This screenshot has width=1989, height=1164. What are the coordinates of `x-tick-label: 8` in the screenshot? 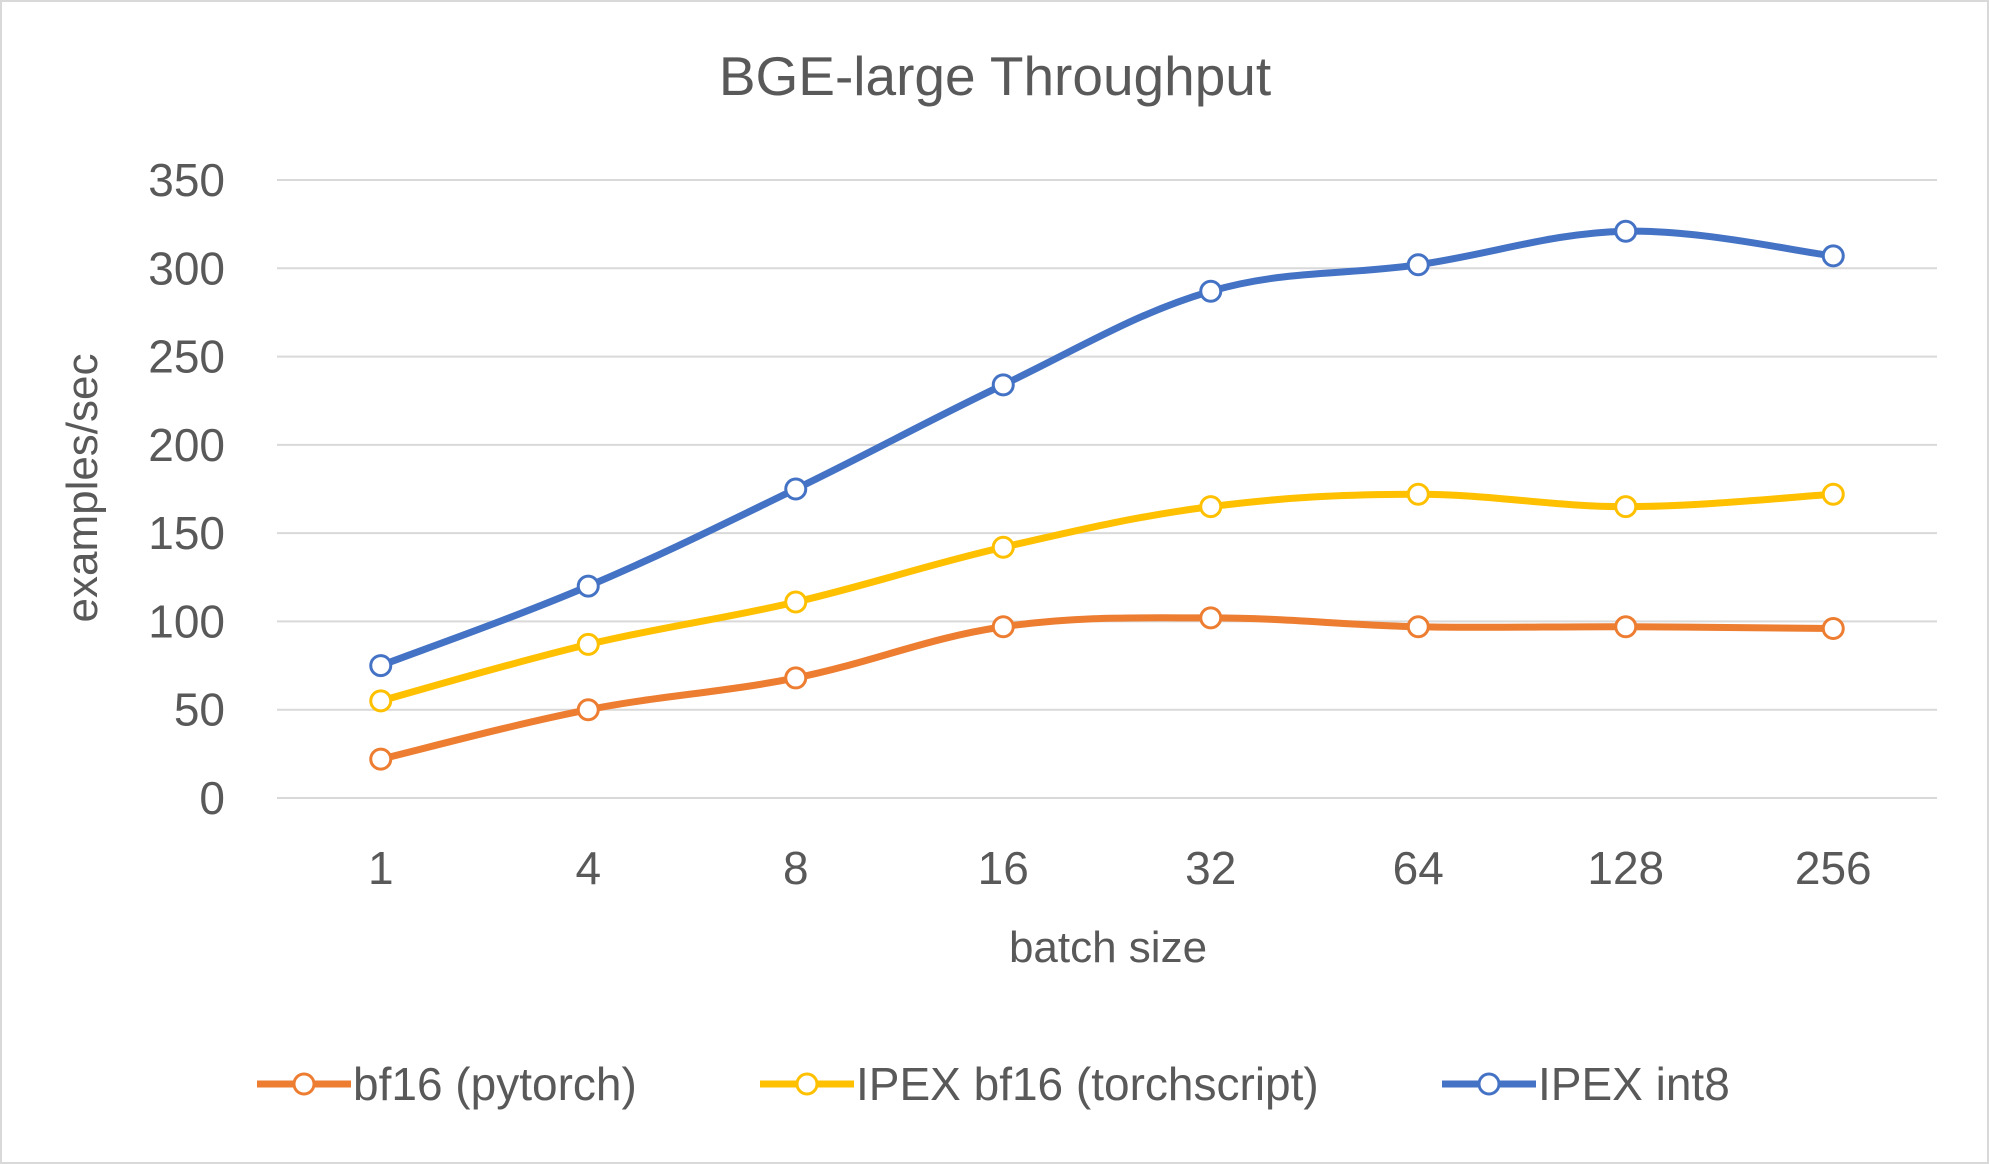 It's located at (796, 868).